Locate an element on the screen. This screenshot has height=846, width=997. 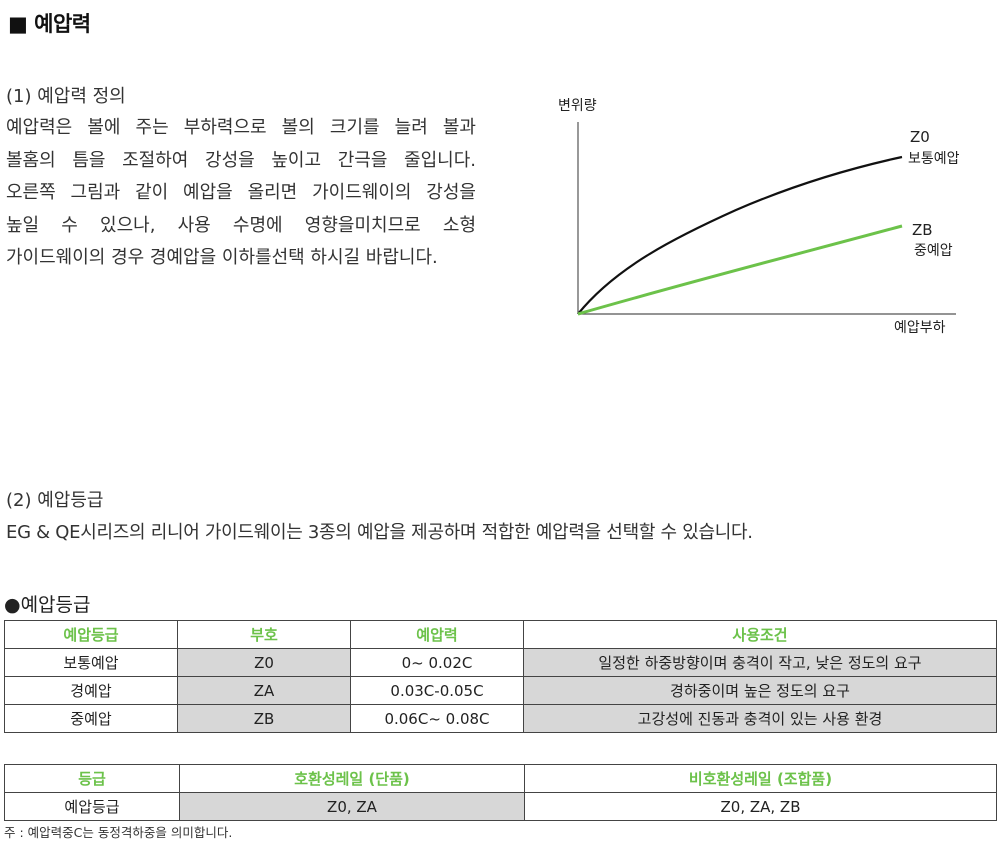
section1-line: 예압력은 볼에 주는 부하력으로 볼의 크기를 늘려 볼과 is located at coordinates (241, 127).